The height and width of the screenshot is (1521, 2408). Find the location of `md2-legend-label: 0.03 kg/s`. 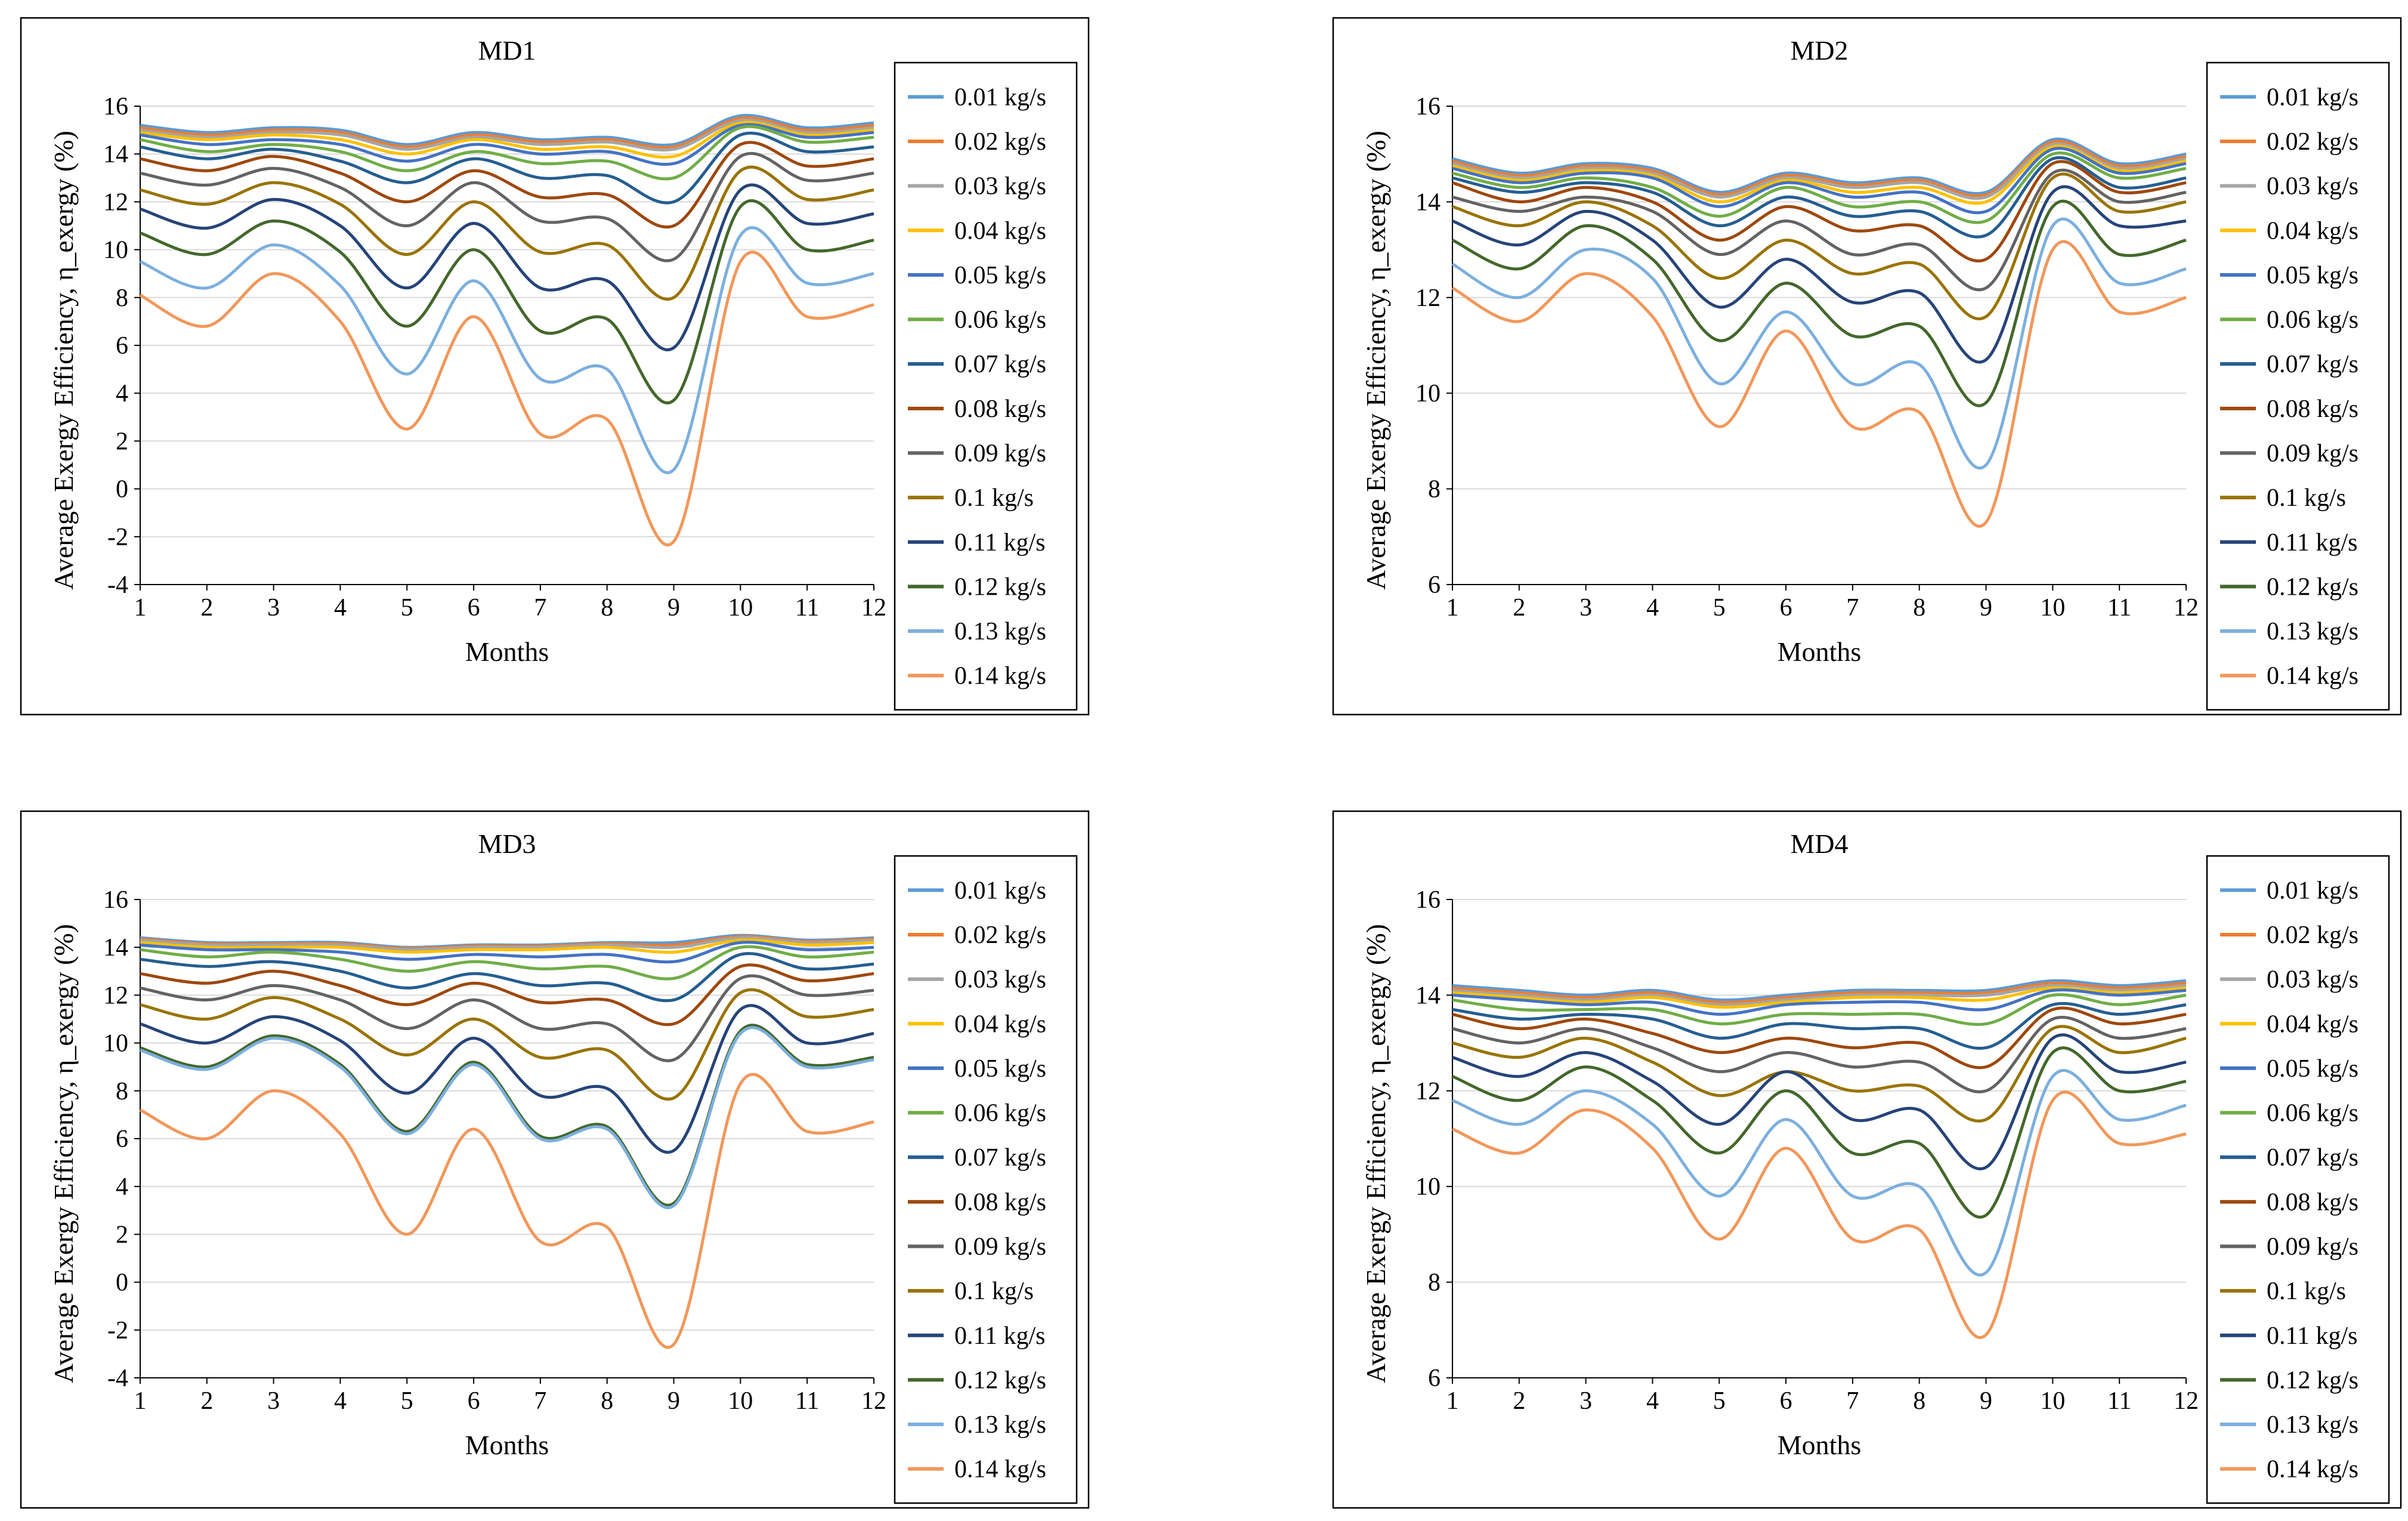

md2-legend-label: 0.03 kg/s is located at coordinates (2312, 186).